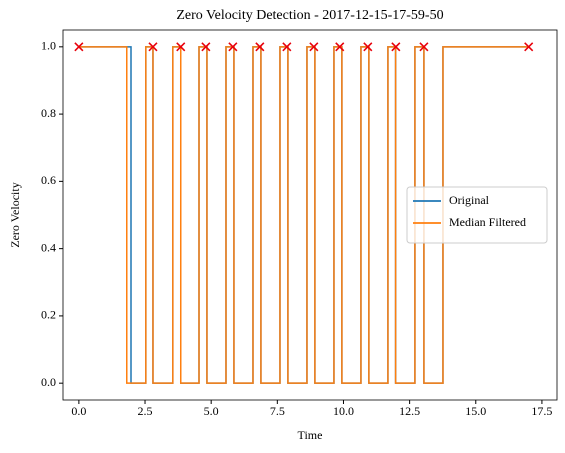 Image resolution: width=565 pixels, height=453 pixels. Describe the element at coordinates (15, 214) in the screenshot. I see `y-axis-label: Zero Velocity` at that location.